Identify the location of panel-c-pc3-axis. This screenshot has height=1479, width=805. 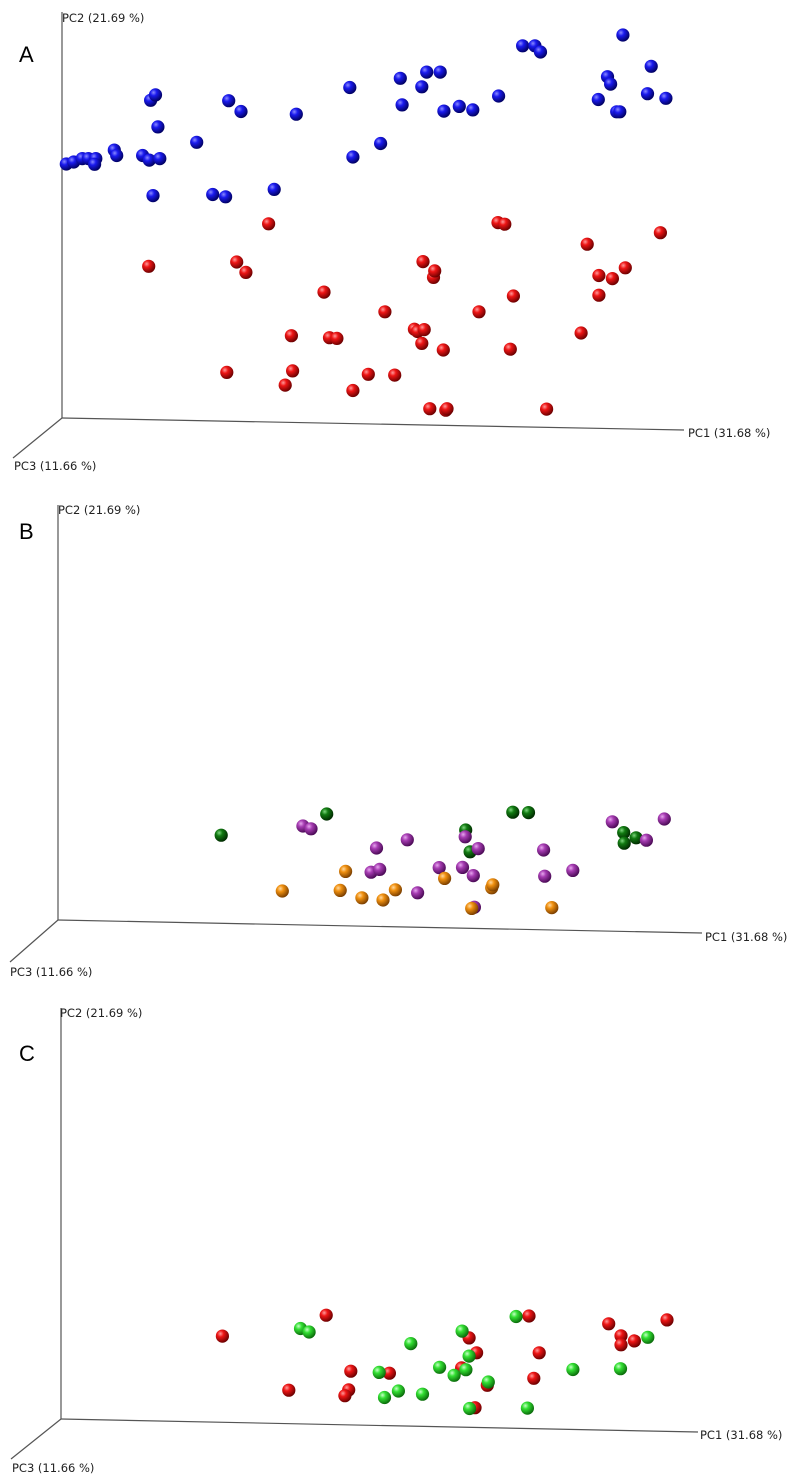
(36, 1439).